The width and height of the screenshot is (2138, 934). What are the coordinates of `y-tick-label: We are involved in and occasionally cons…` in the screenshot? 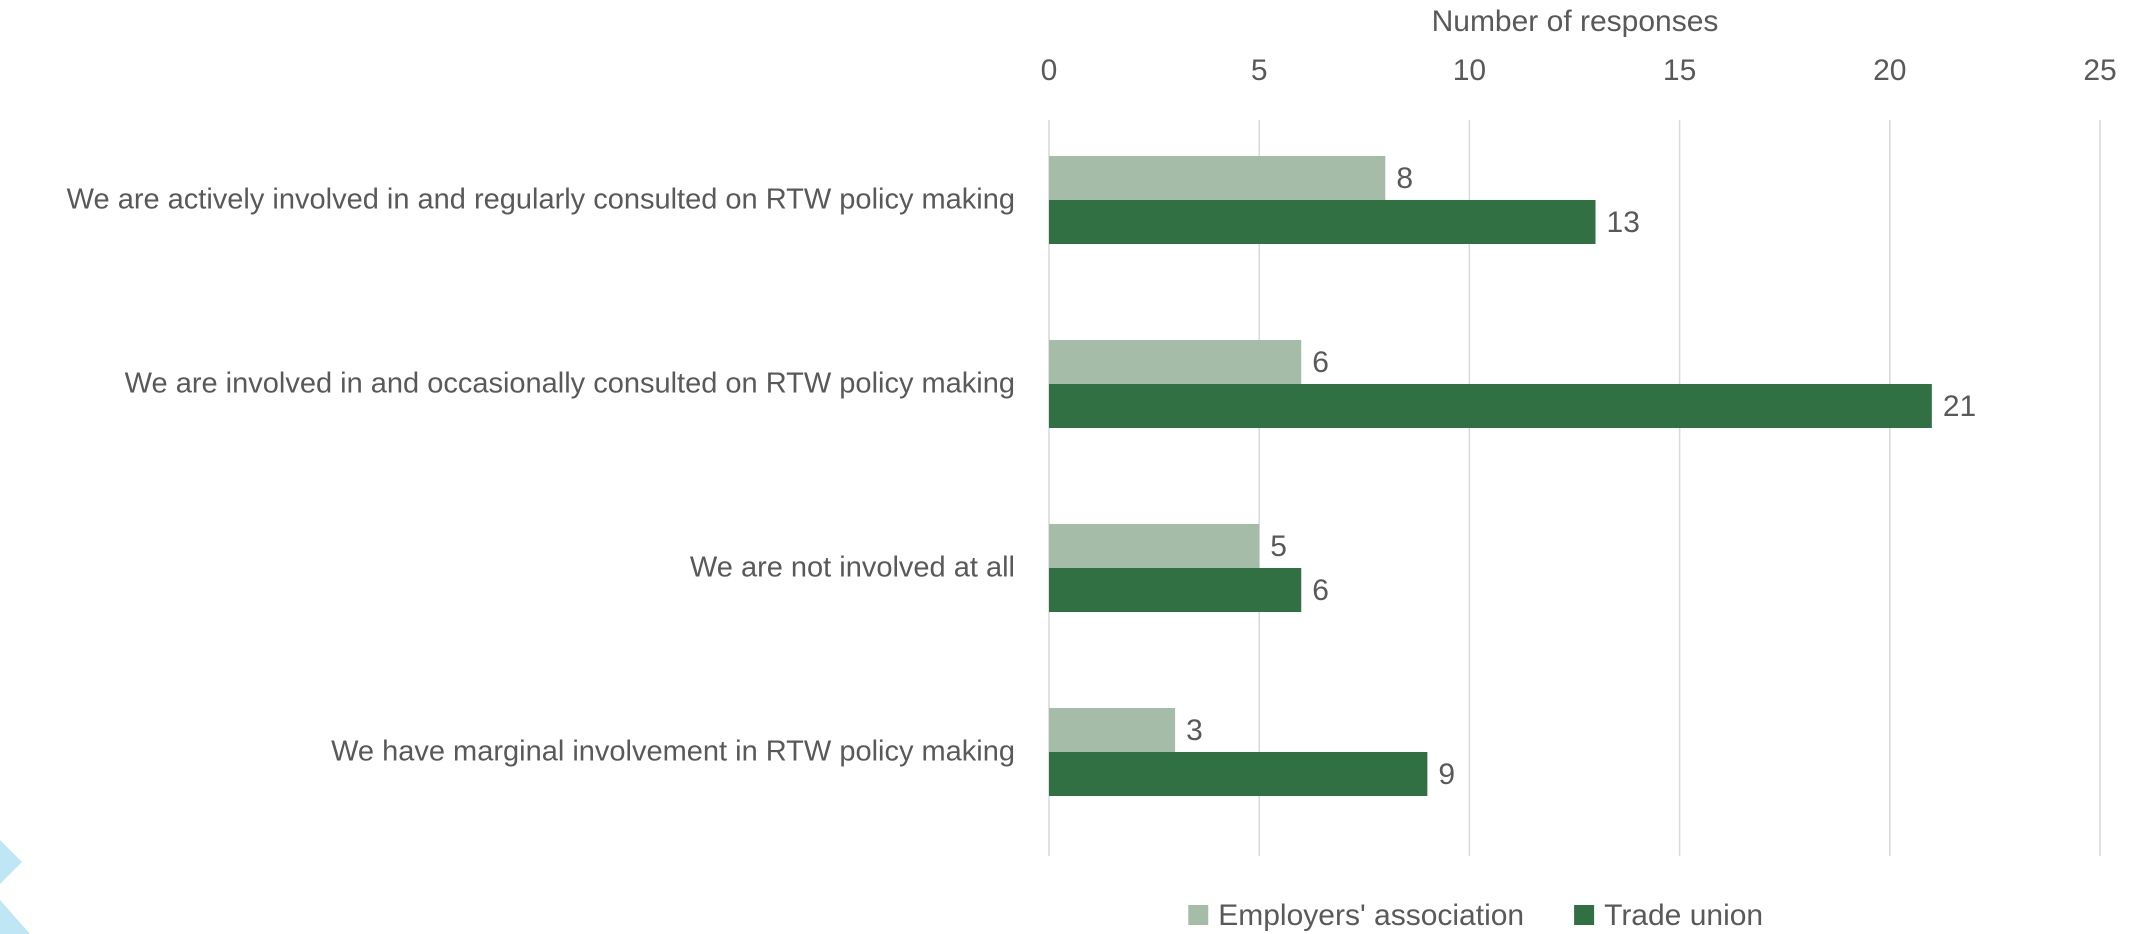 It's located at (569, 383).